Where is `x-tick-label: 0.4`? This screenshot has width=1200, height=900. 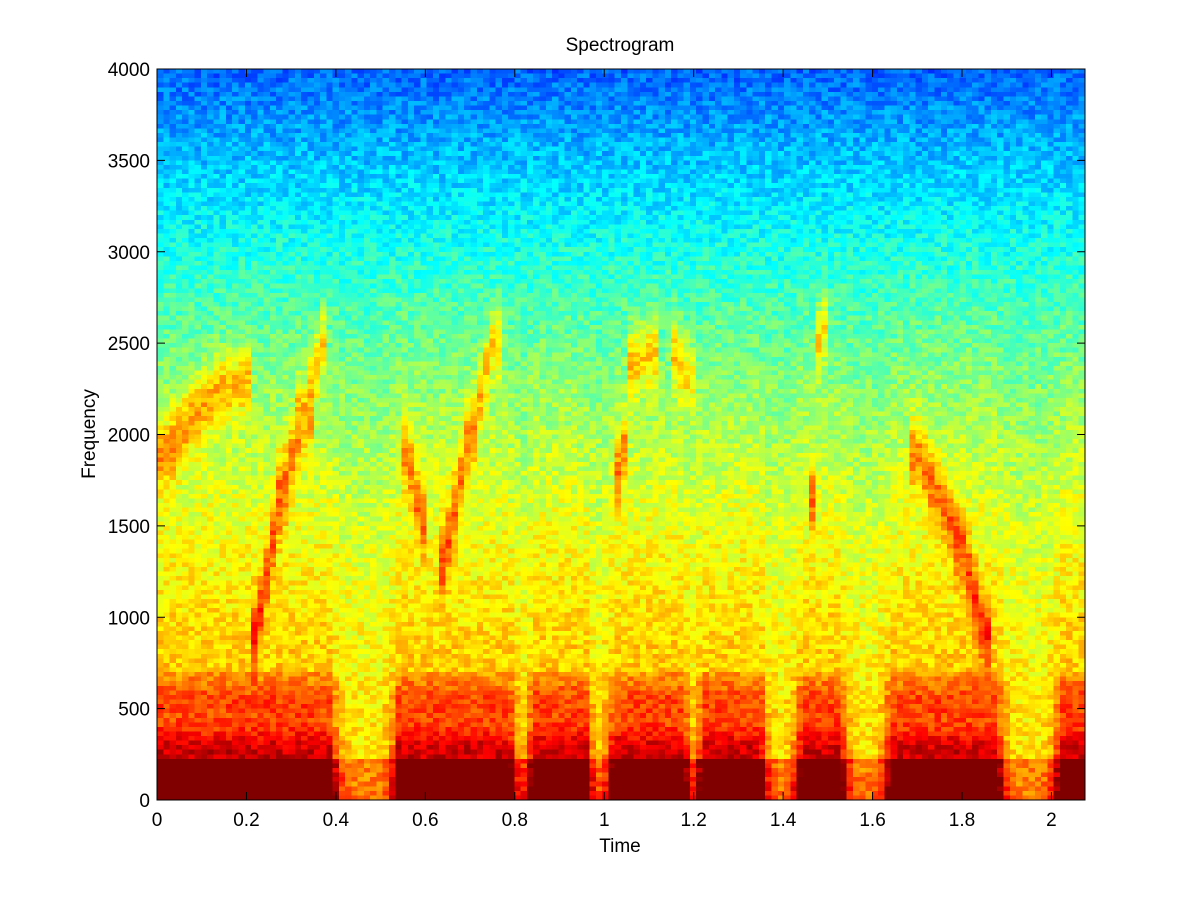 x-tick-label: 0.4 is located at coordinates (336, 820).